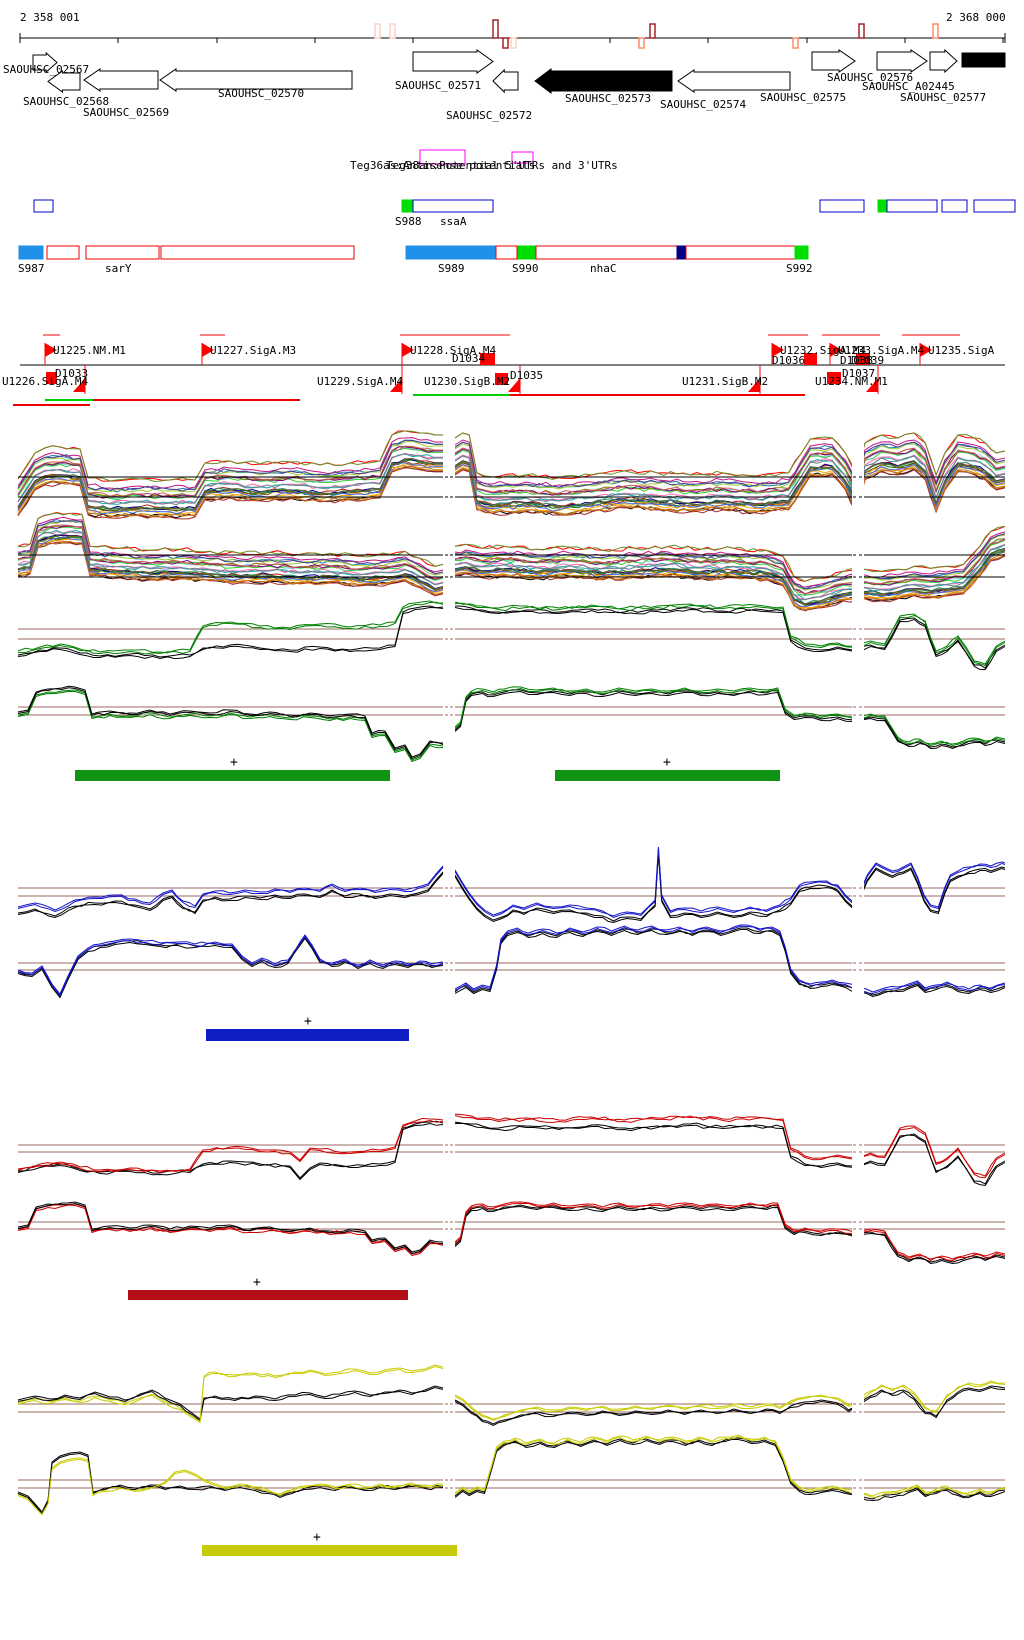 The image size is (1024, 1640). Describe the element at coordinates (858, 925) in the screenshot. I see `array-gap` at that location.